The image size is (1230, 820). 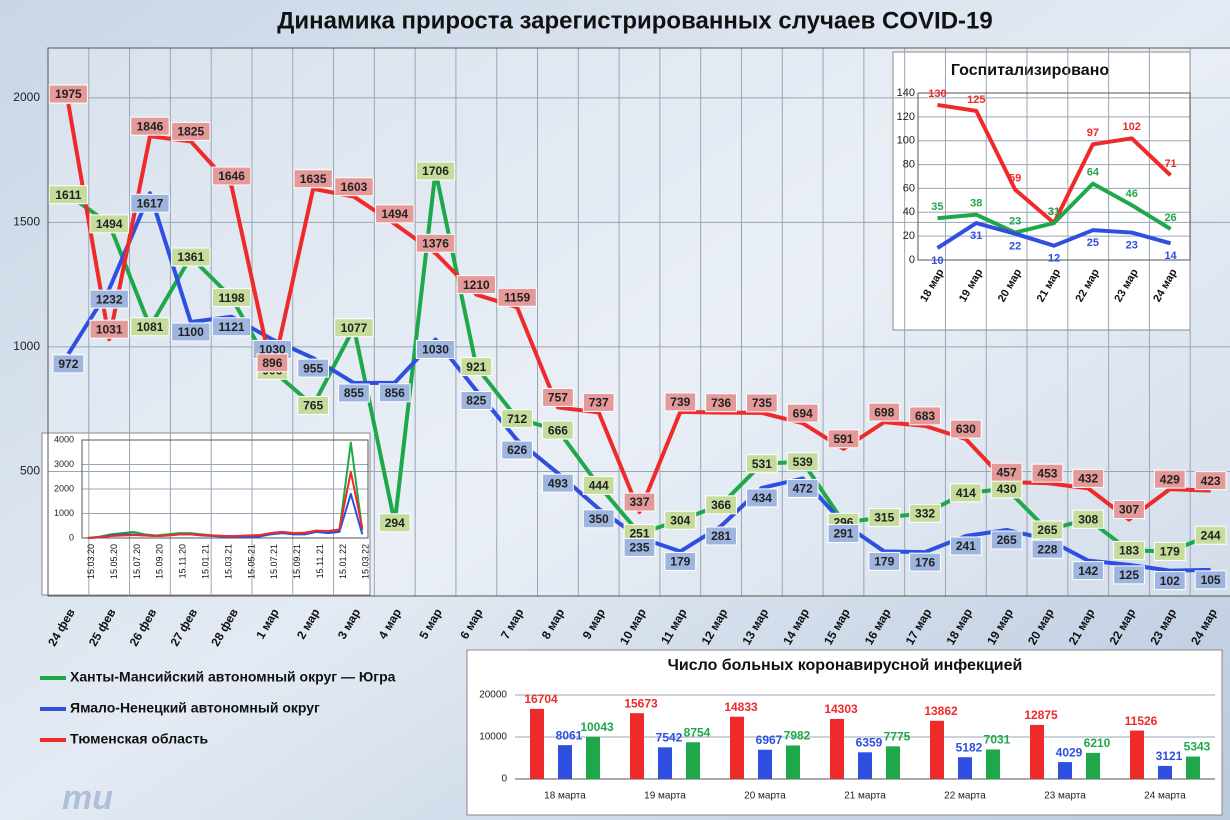 What do you see at coordinates (395, 393) in the screenshot?
I see `data-label: 856` at bounding box center [395, 393].